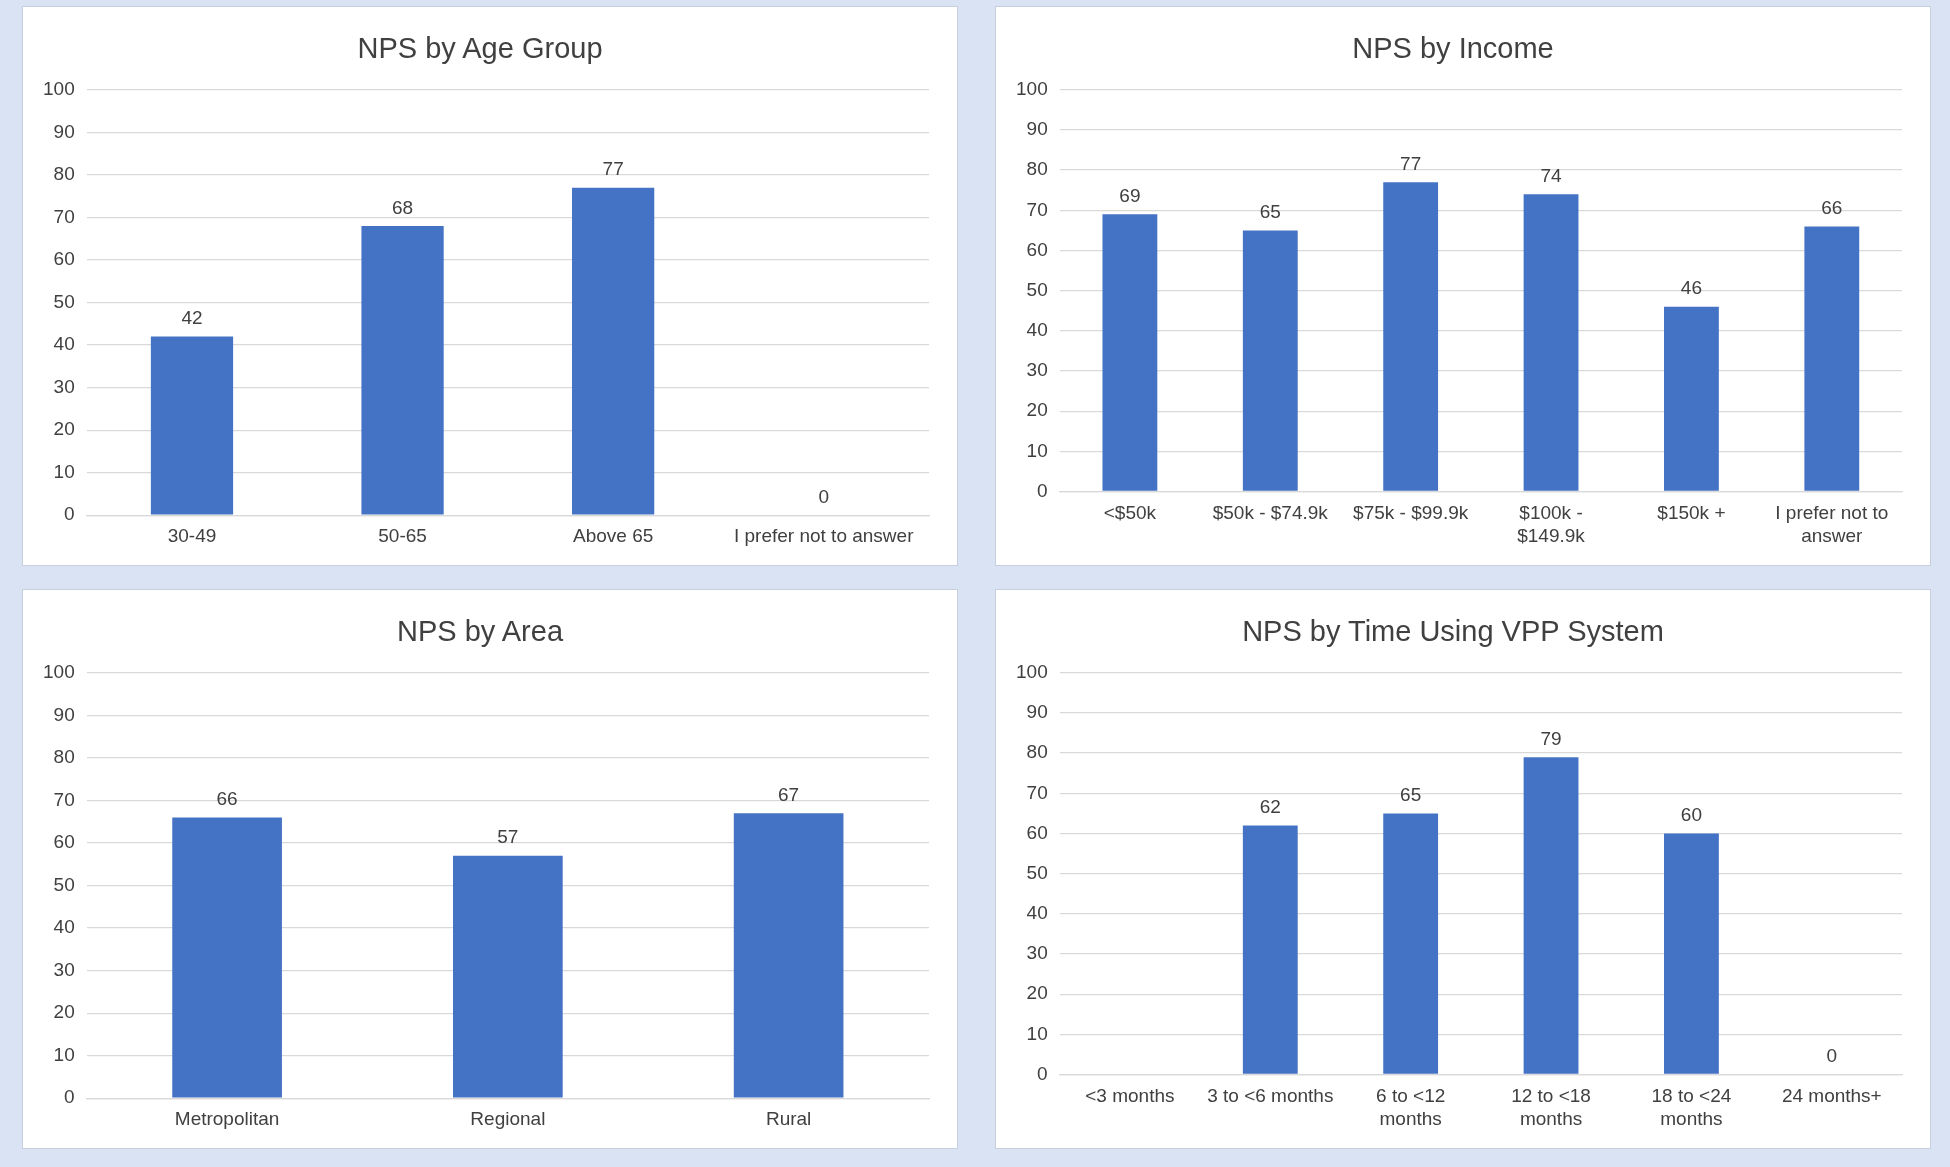  What do you see at coordinates (192, 318) in the screenshot?
I see `data-label: 42` at bounding box center [192, 318].